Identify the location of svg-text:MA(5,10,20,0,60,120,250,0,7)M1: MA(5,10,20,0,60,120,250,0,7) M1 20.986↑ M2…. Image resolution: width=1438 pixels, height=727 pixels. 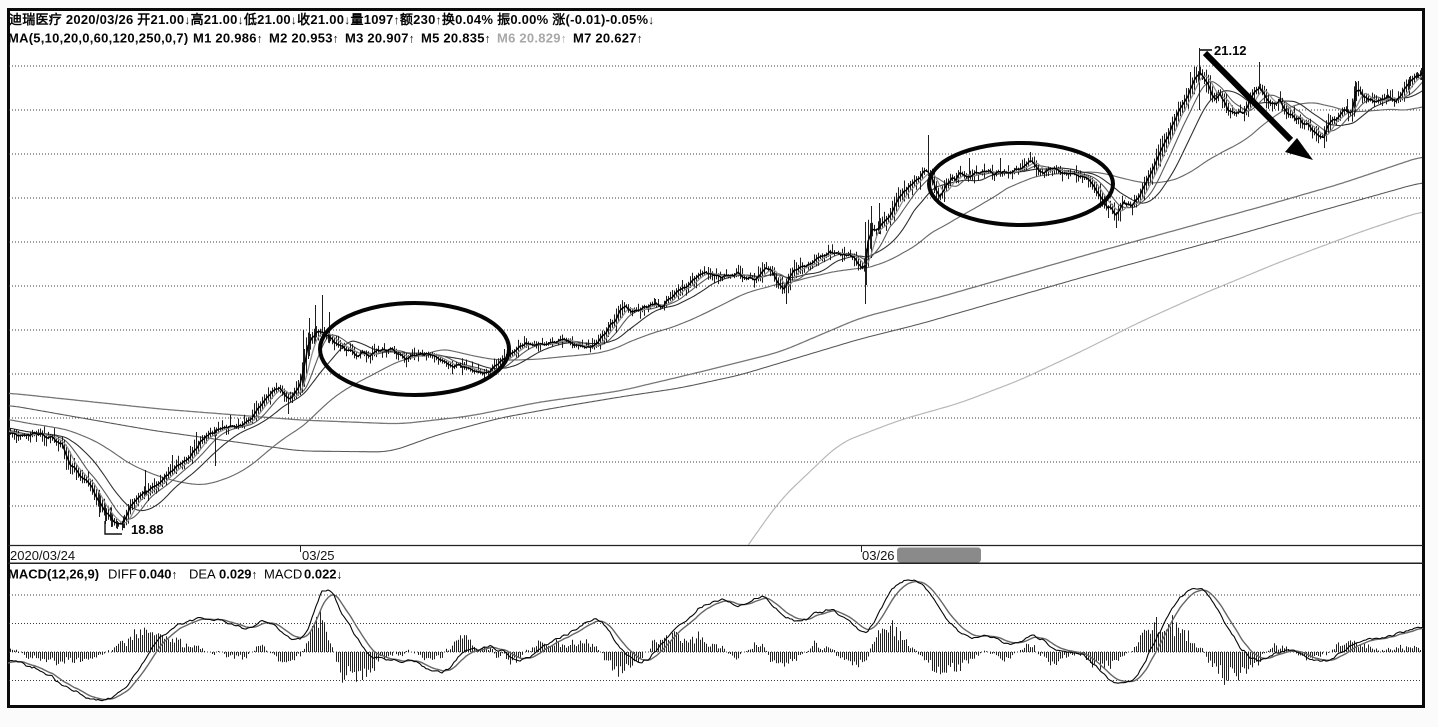
(325, 38).